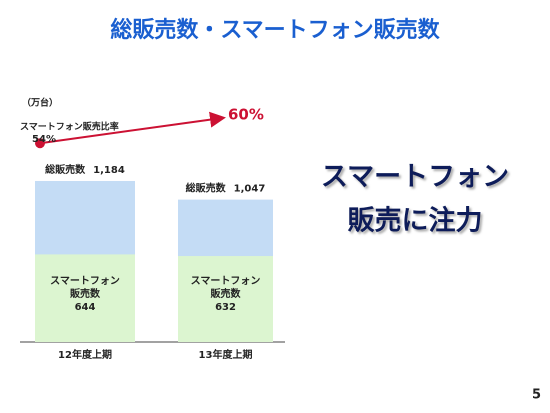 This screenshot has height=413, width=550. I want to click on total-label: 総販売数 1,184, so click(85, 169).